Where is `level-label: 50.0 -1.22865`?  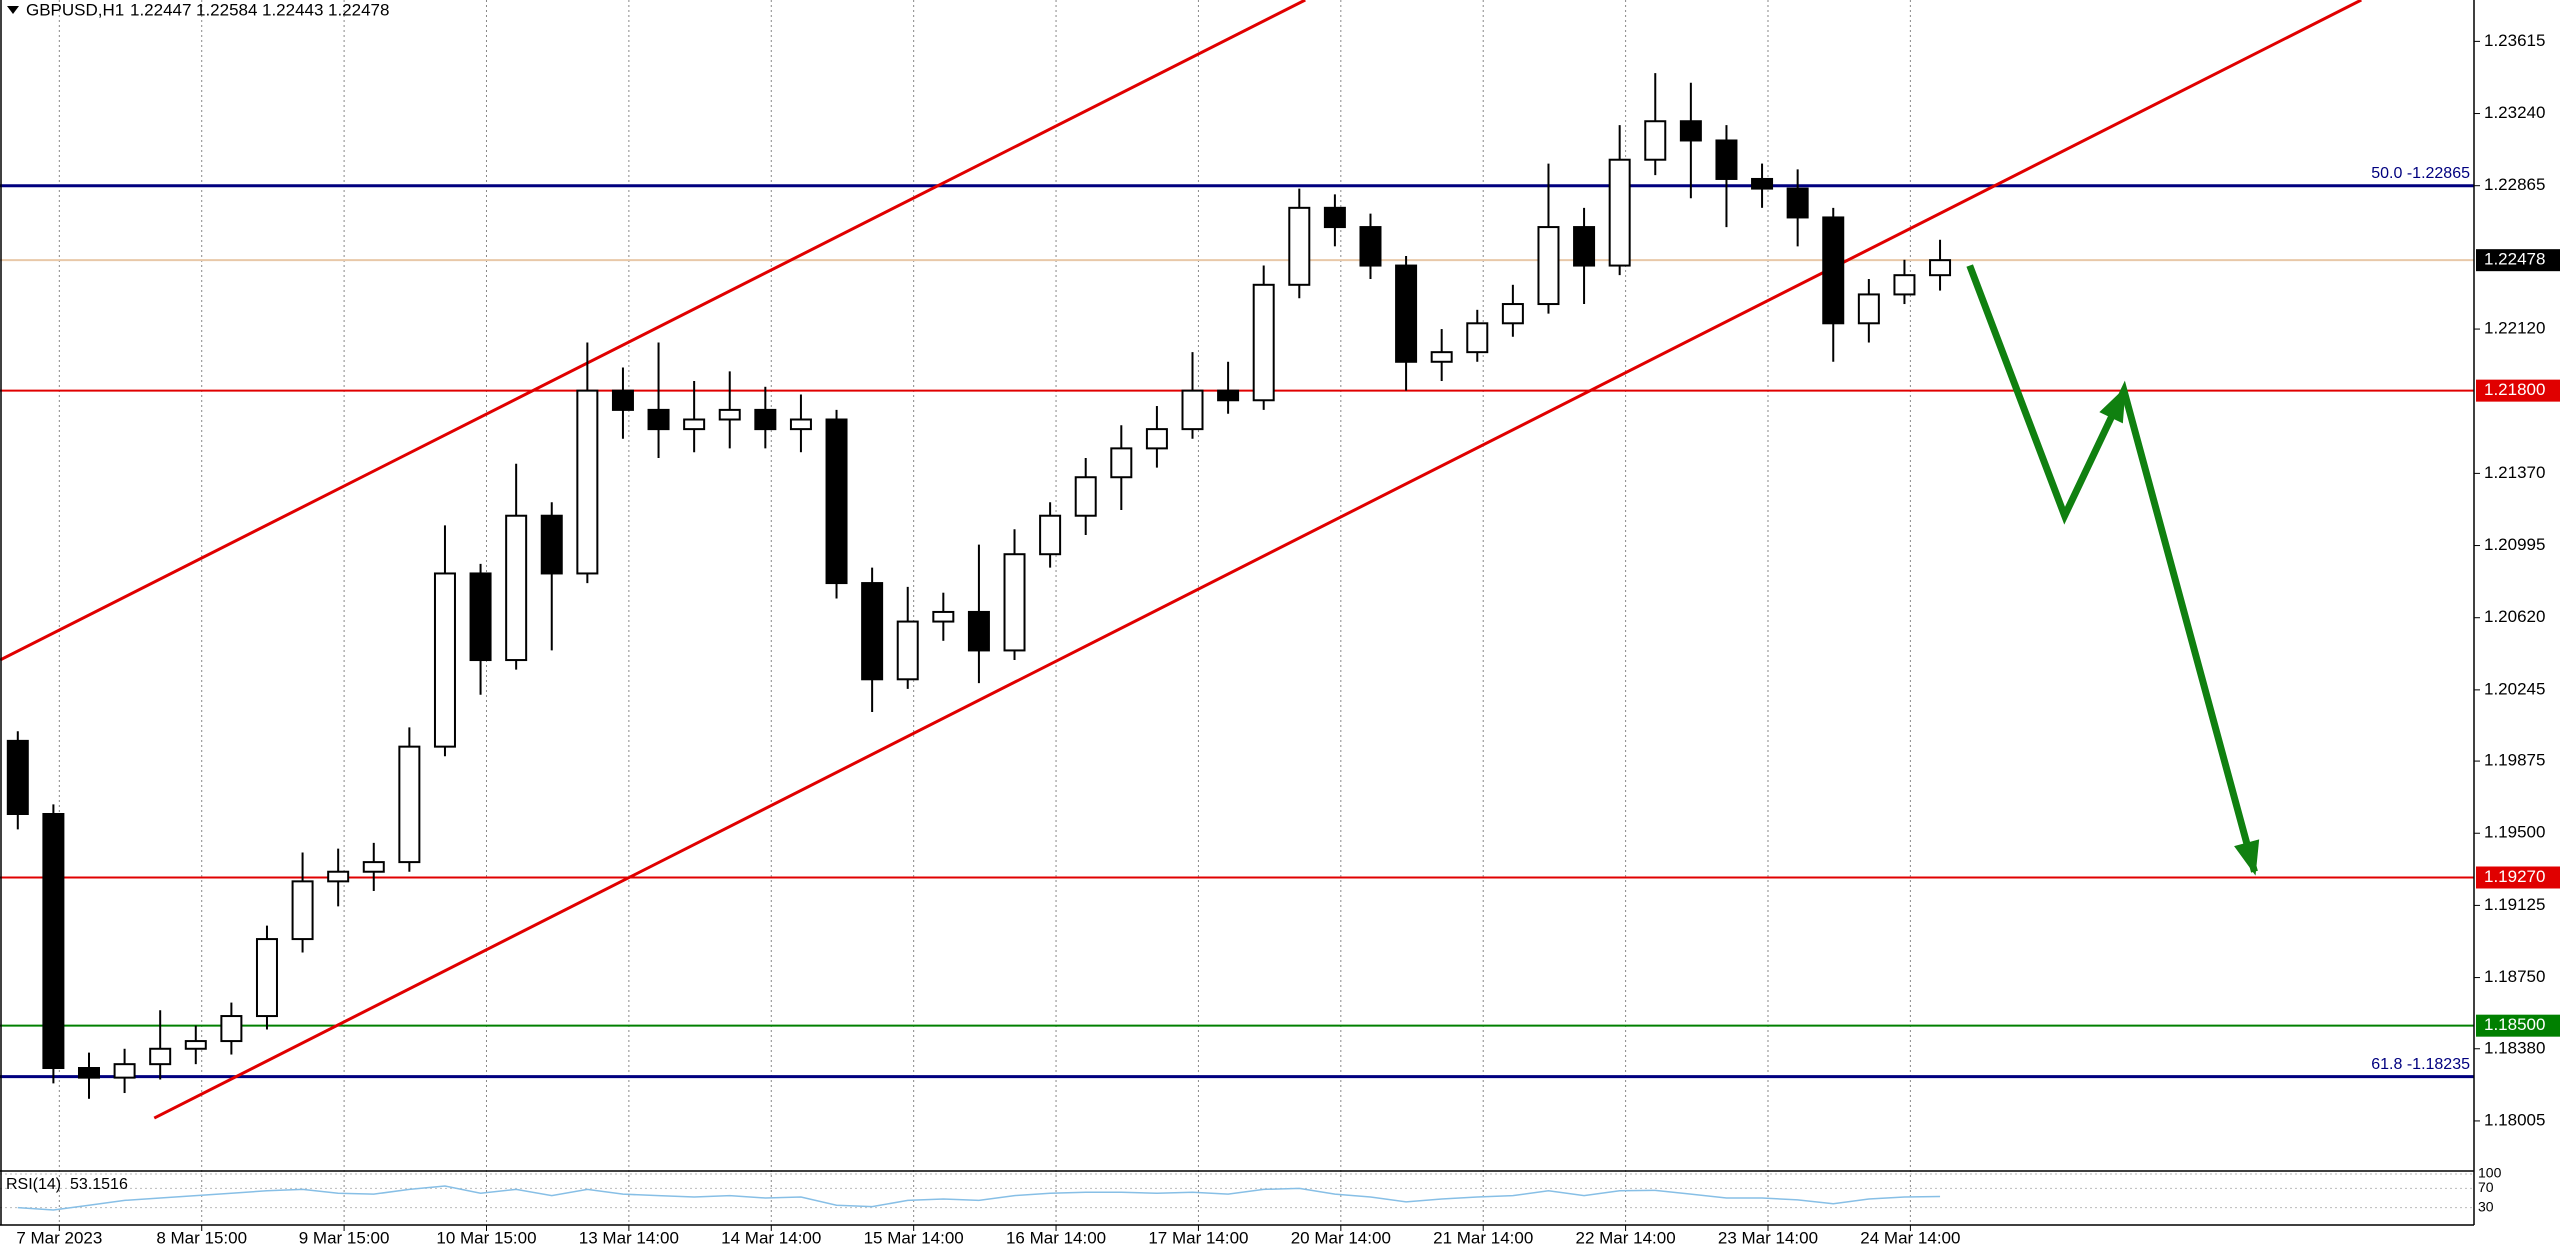
level-label: 50.0 -1.22865 is located at coordinates (2420, 173).